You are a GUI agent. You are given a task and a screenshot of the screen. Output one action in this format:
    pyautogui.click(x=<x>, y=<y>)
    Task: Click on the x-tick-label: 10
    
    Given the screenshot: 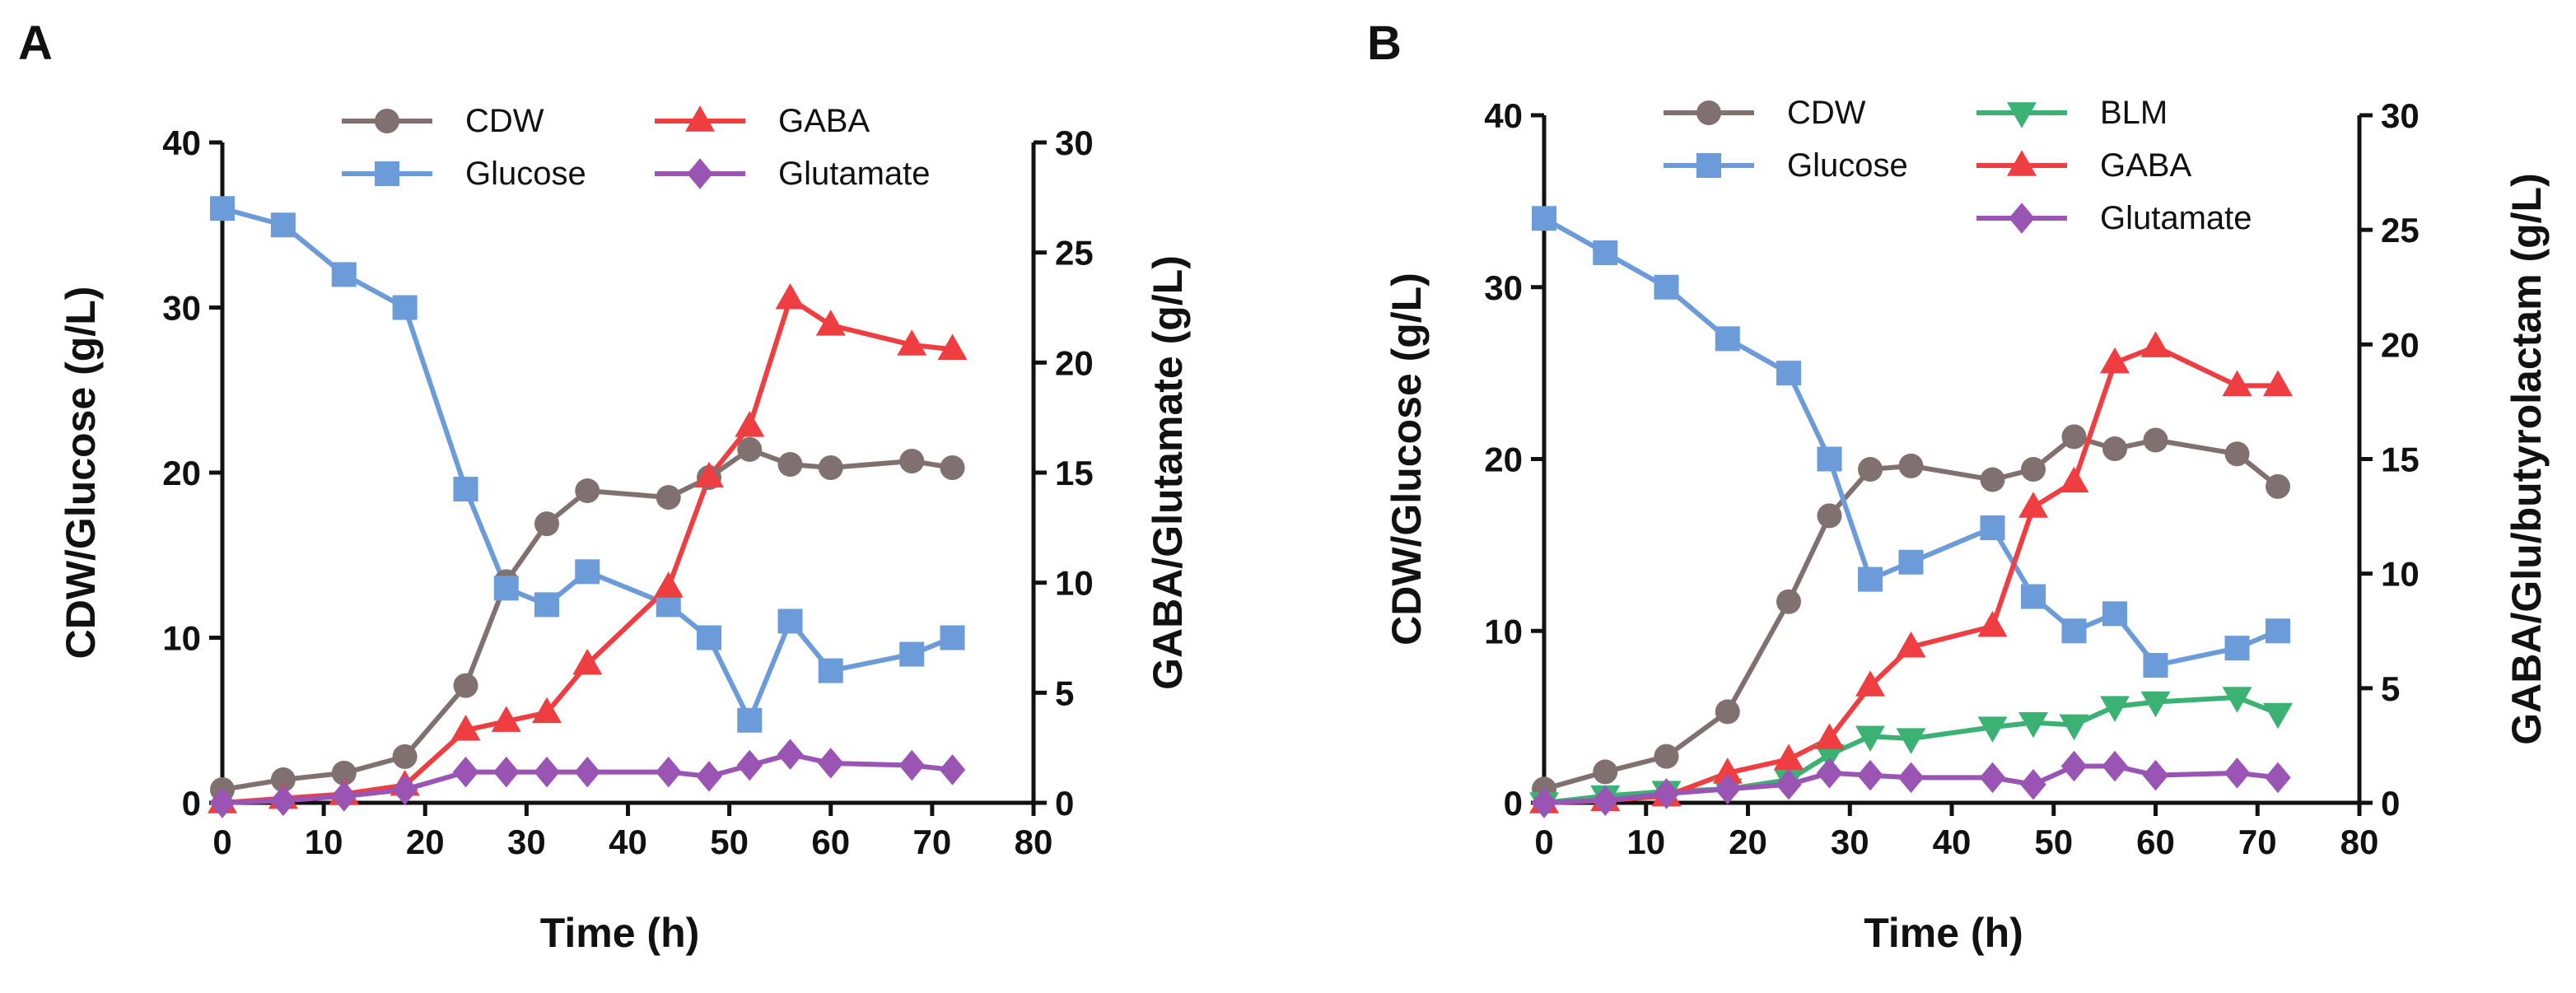 What is the action you would take?
    pyautogui.click(x=324, y=842)
    